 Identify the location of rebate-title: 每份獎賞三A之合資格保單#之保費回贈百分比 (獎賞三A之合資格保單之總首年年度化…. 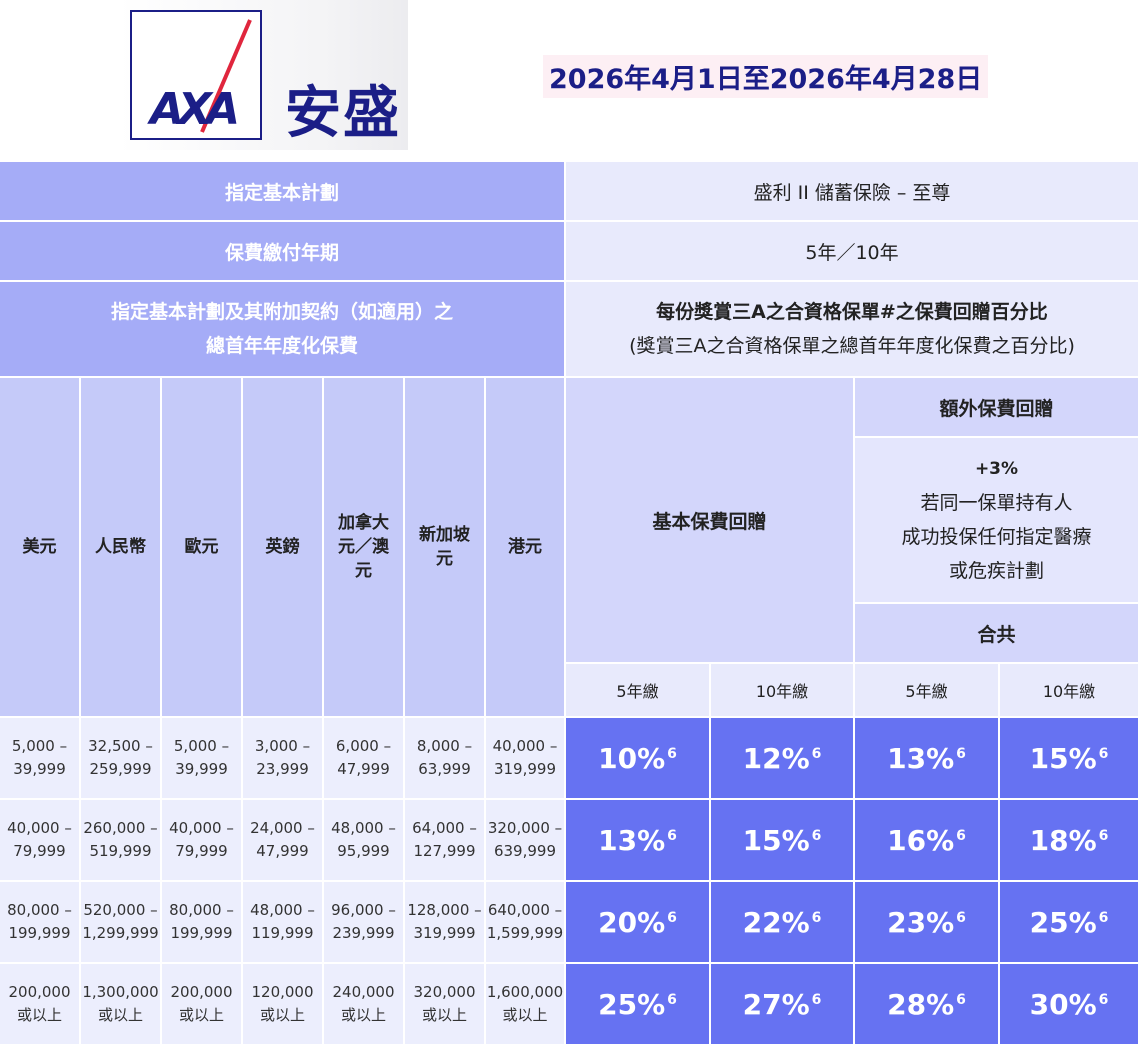
(853, 330).